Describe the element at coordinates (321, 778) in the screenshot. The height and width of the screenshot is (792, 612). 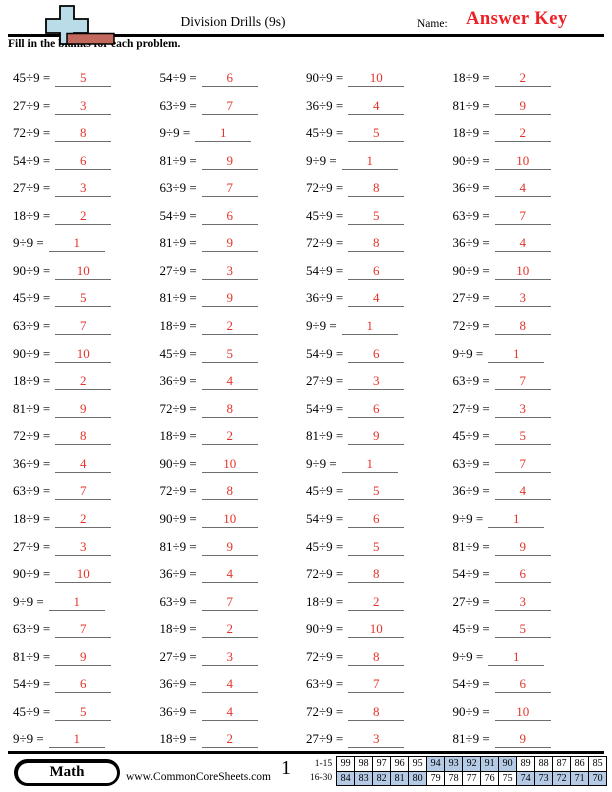
I see `score-range-label: 16-30` at that location.